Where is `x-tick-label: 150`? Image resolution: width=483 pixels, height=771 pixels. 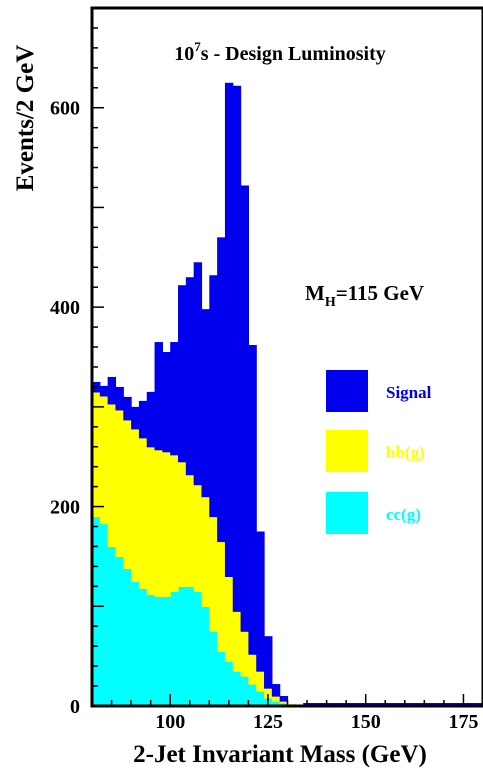
x-tick-label: 150 is located at coordinates (366, 722).